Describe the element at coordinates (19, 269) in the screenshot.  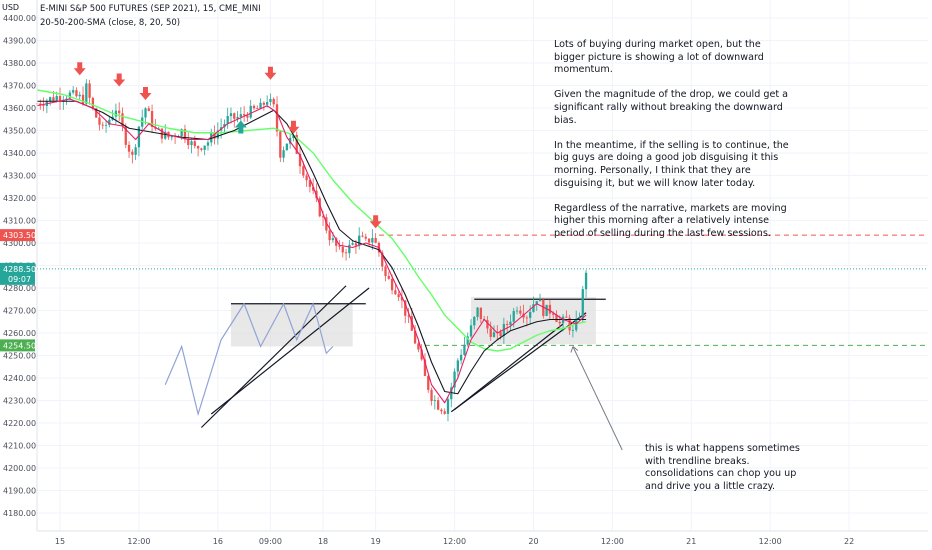
I see `current-price-text: 4288.50` at that location.